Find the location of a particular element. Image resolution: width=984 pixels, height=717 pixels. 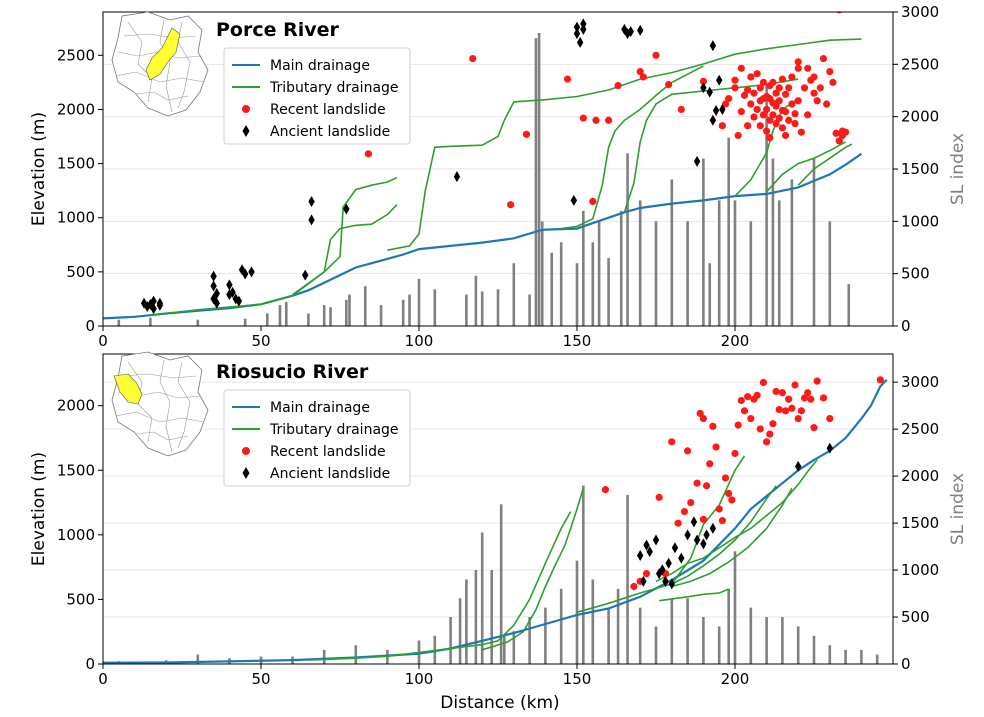

legend-entry-label: Ancient landslide is located at coordinates (330, 474).